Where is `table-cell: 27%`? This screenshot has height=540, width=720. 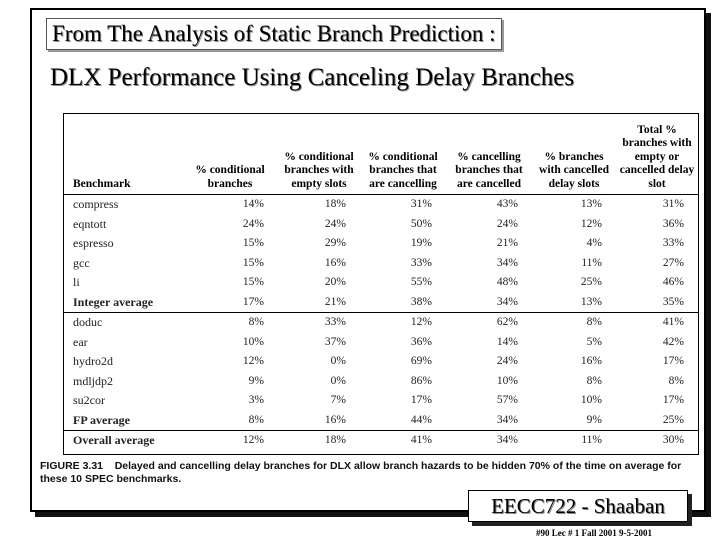
table-cell: 27% is located at coordinates (673, 262).